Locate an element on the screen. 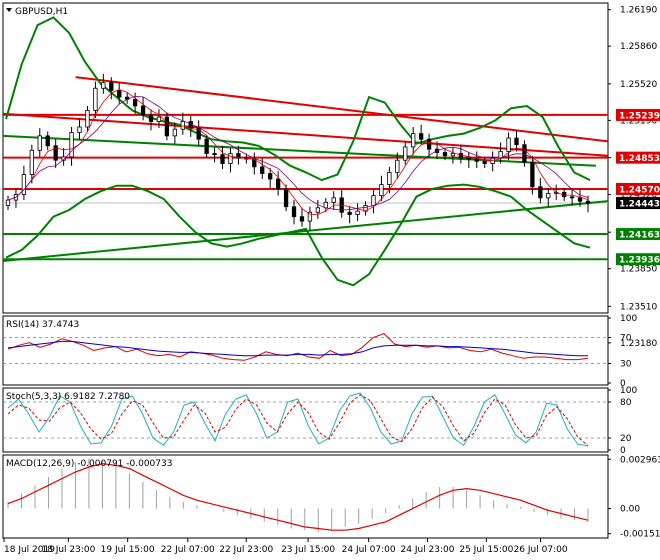 The height and width of the screenshot is (560, 660). macd-panel-label: MACD(12,26,9) -0.000791 -0.000733 is located at coordinates (89, 464).